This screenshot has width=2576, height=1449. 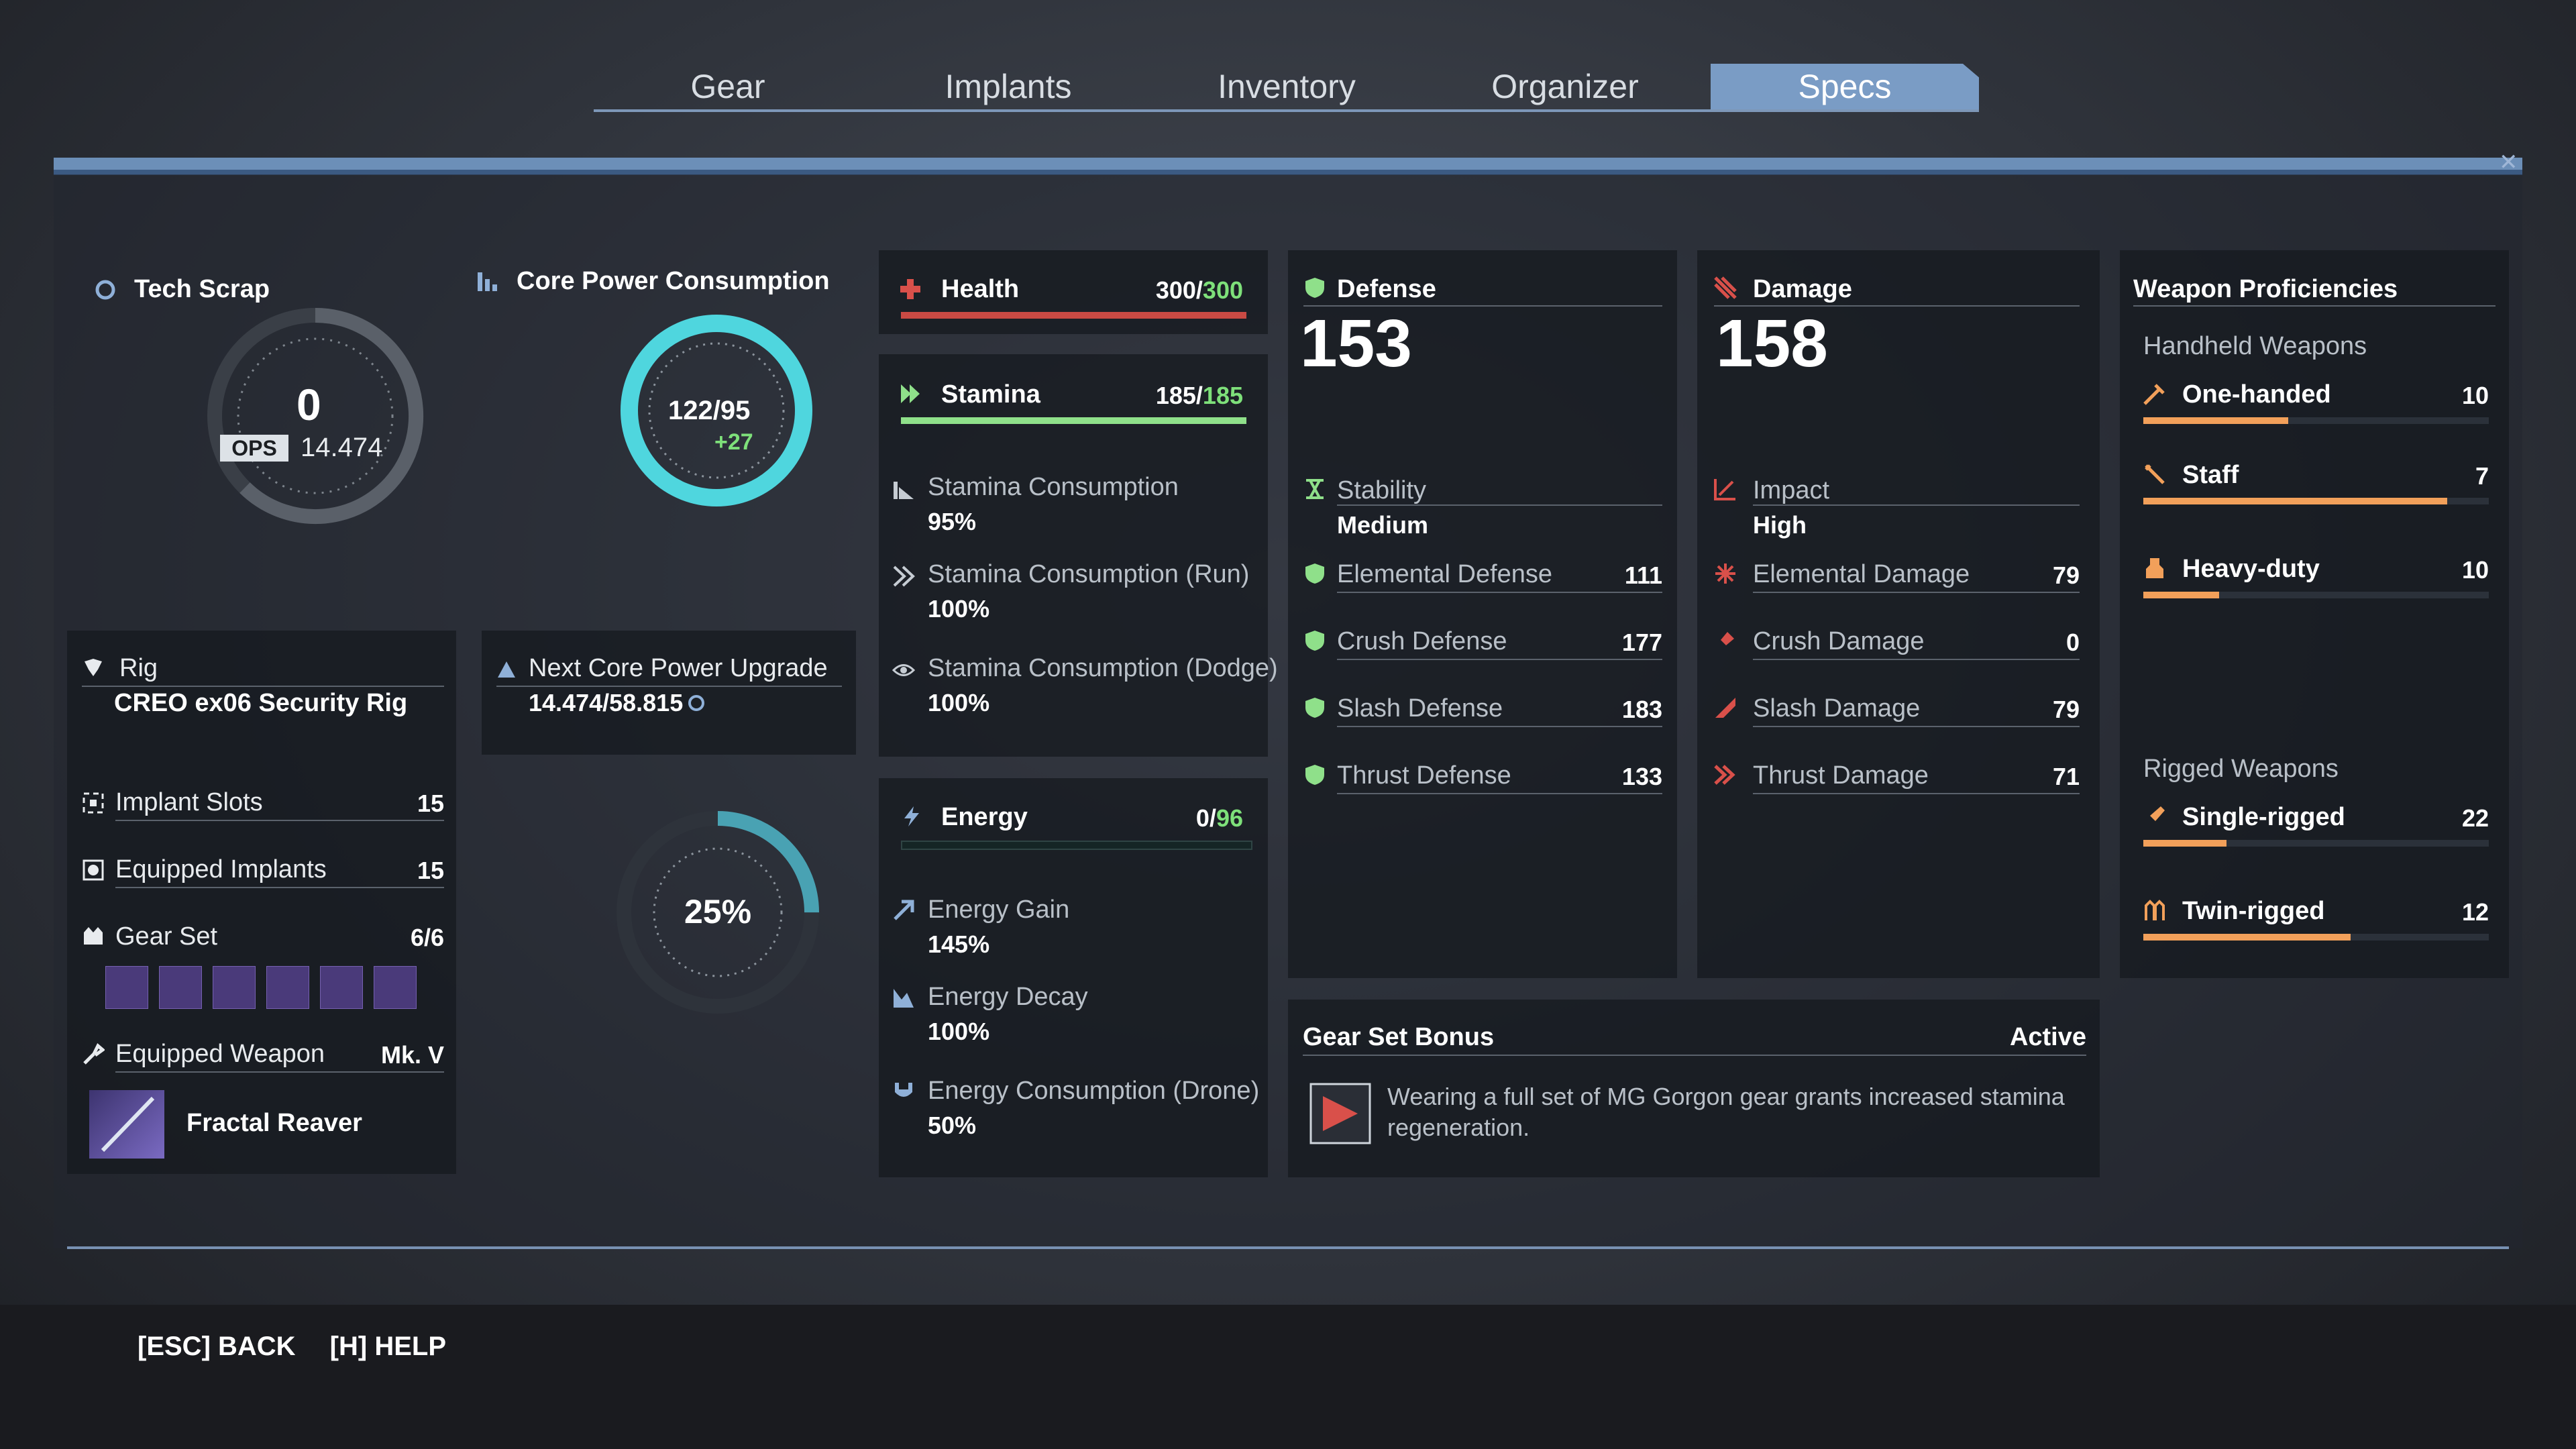 What do you see at coordinates (709, 410) in the screenshot?
I see `core-power-current: 122/95` at bounding box center [709, 410].